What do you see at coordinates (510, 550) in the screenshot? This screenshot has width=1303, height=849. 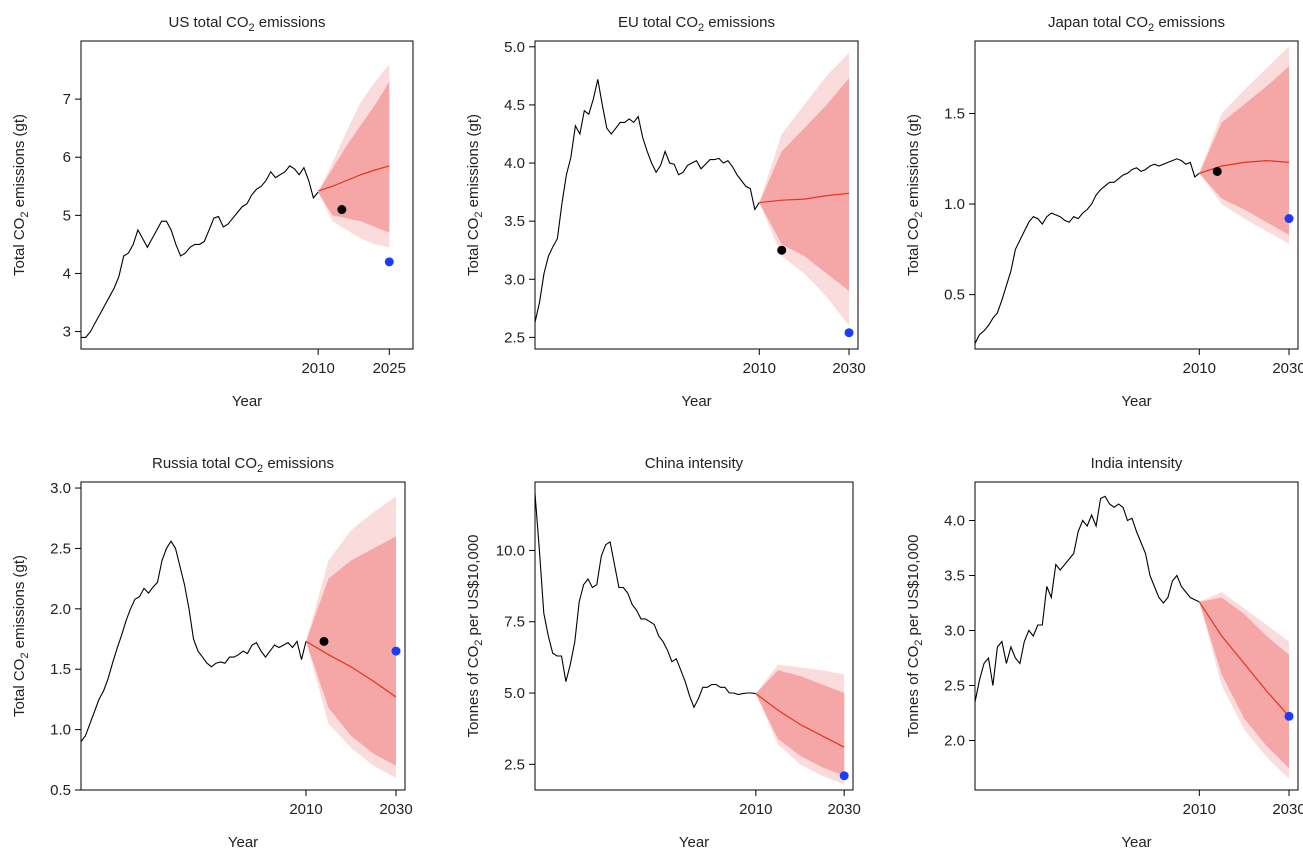 I see `y-tick-label: 10.0` at bounding box center [510, 550].